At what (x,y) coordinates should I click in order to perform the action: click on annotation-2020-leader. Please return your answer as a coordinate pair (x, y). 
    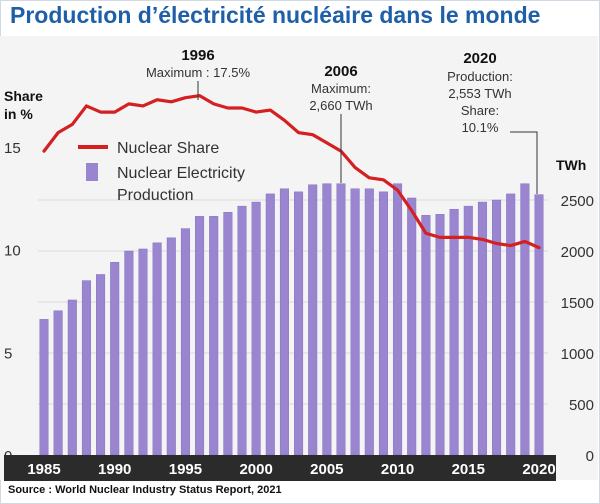
    Looking at the image, I should click on (524, 162).